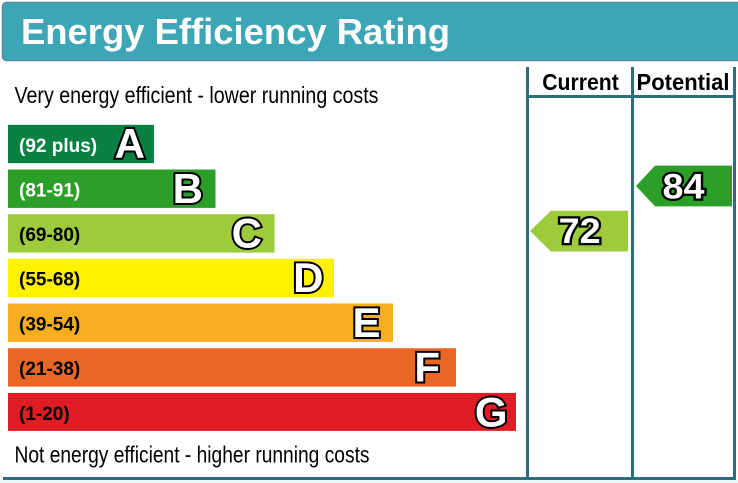 The height and width of the screenshot is (483, 738). Describe the element at coordinates (130, 143) in the screenshot. I see `svg-text: A` at that location.